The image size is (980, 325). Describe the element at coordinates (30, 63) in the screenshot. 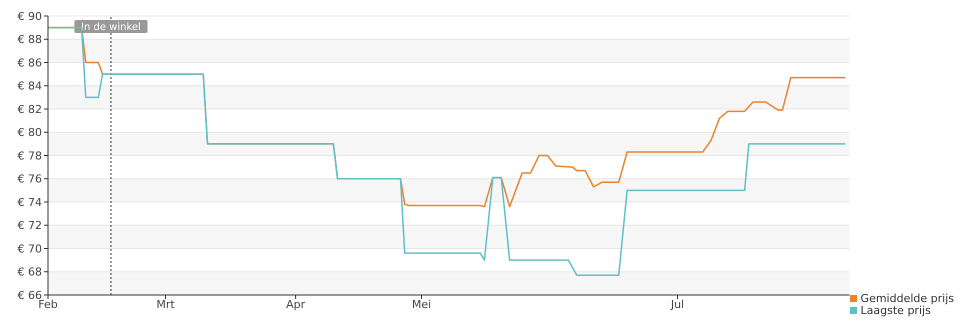

I see `y-tick-label: € 86` at that location.